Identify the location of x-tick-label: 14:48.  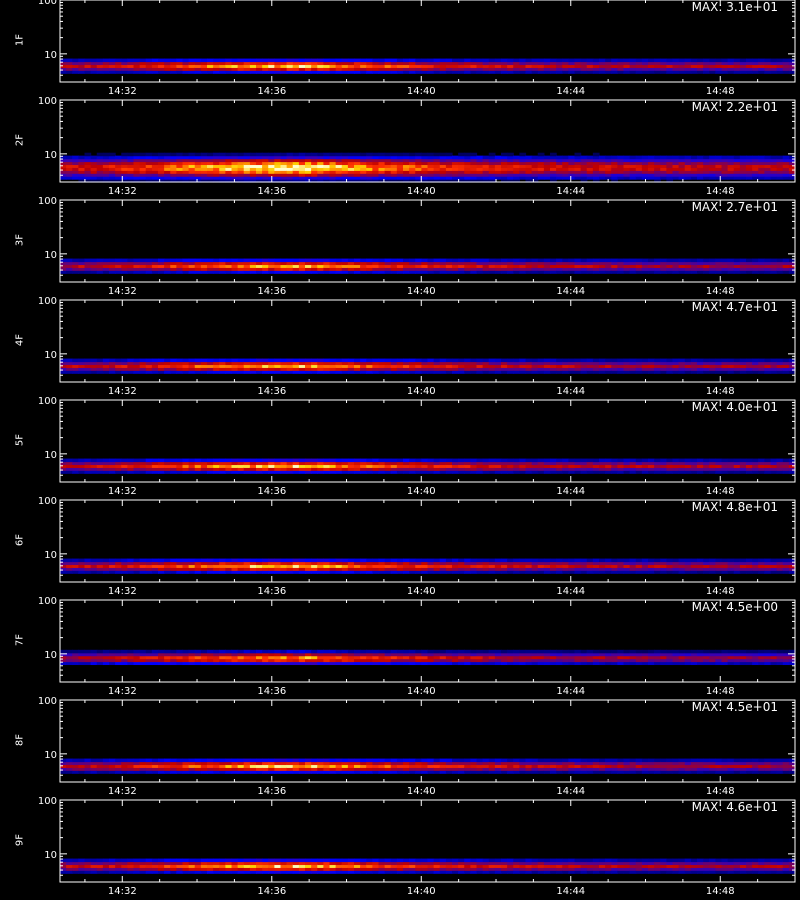
(720, 191).